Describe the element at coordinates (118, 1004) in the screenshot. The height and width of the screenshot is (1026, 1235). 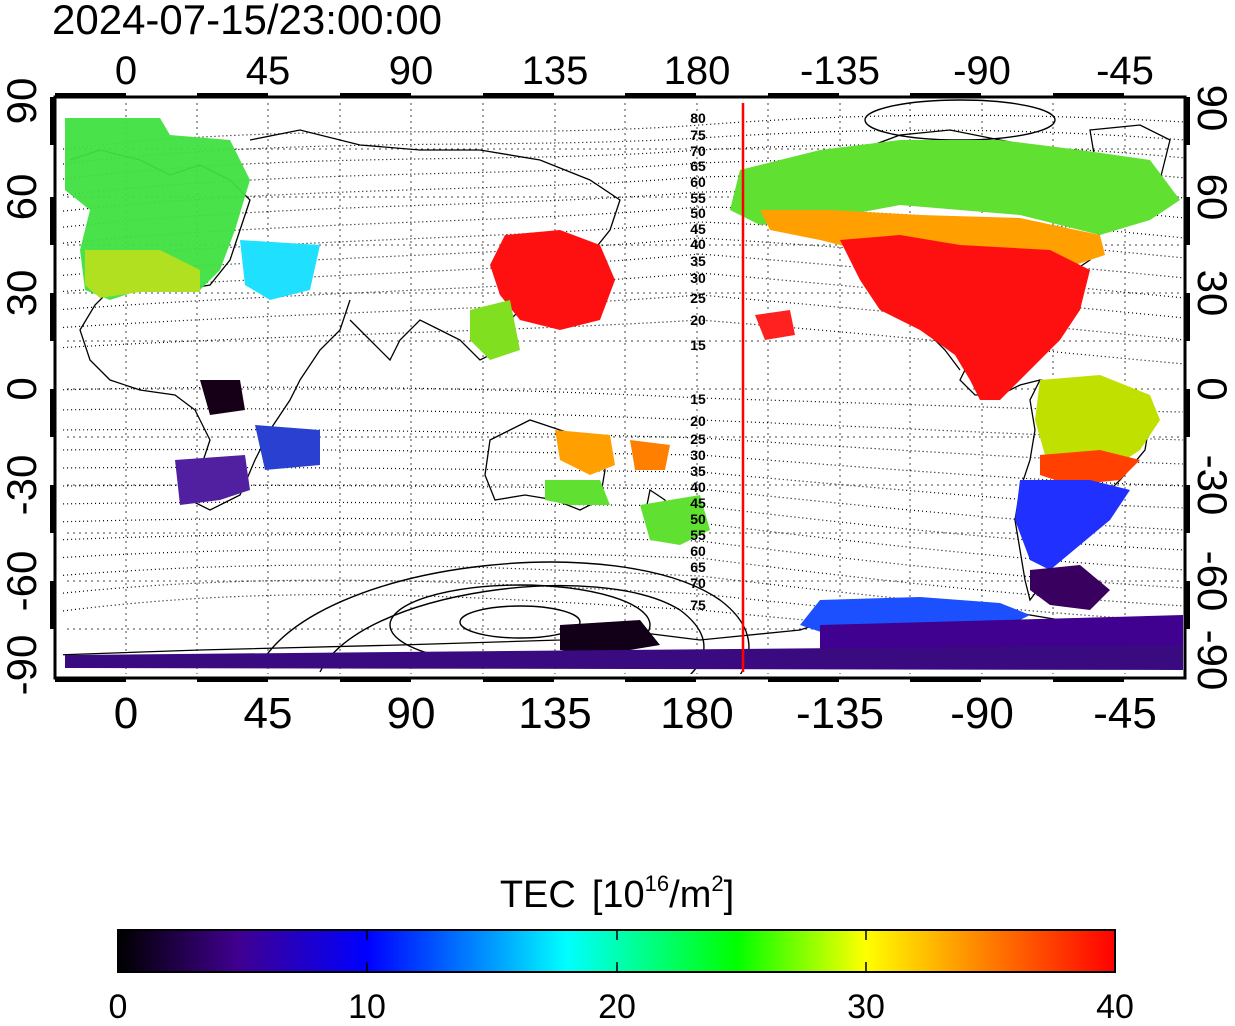
I see `colorbar-tick: 0` at that location.